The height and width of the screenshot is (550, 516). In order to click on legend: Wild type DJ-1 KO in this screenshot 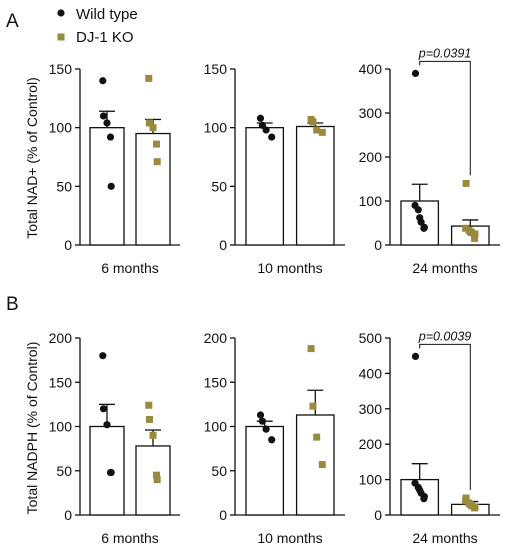, I will do `click(97, 26)`.